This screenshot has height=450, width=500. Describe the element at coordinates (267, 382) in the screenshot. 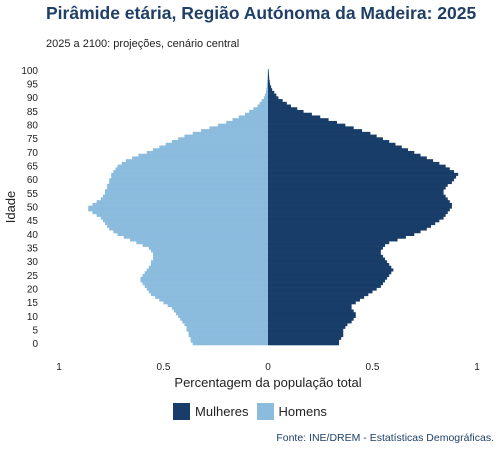

I see `x-axis-label: Percentagem da população total` at that location.